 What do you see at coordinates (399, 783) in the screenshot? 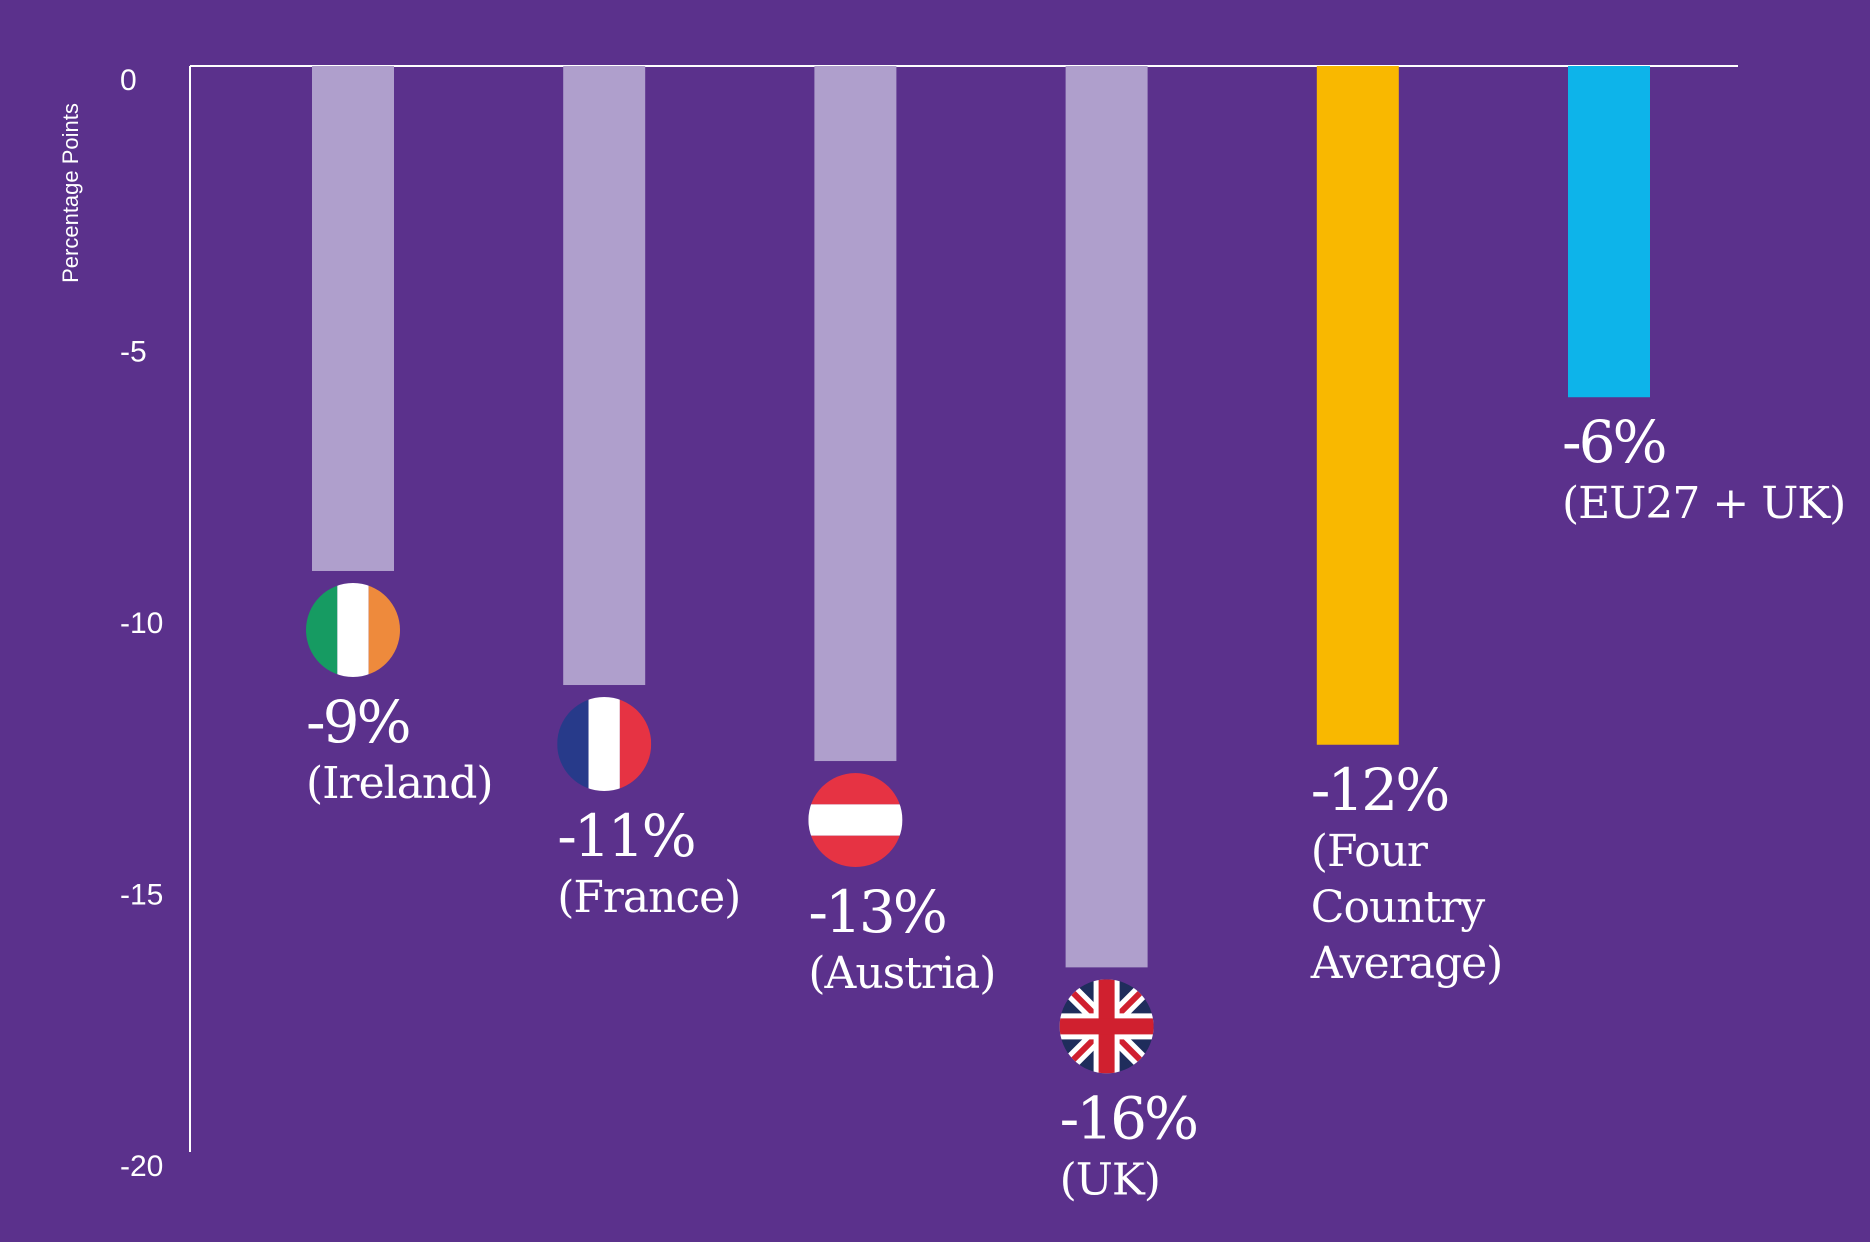
I see `bar-category-label: (Ireland)` at bounding box center [399, 783].